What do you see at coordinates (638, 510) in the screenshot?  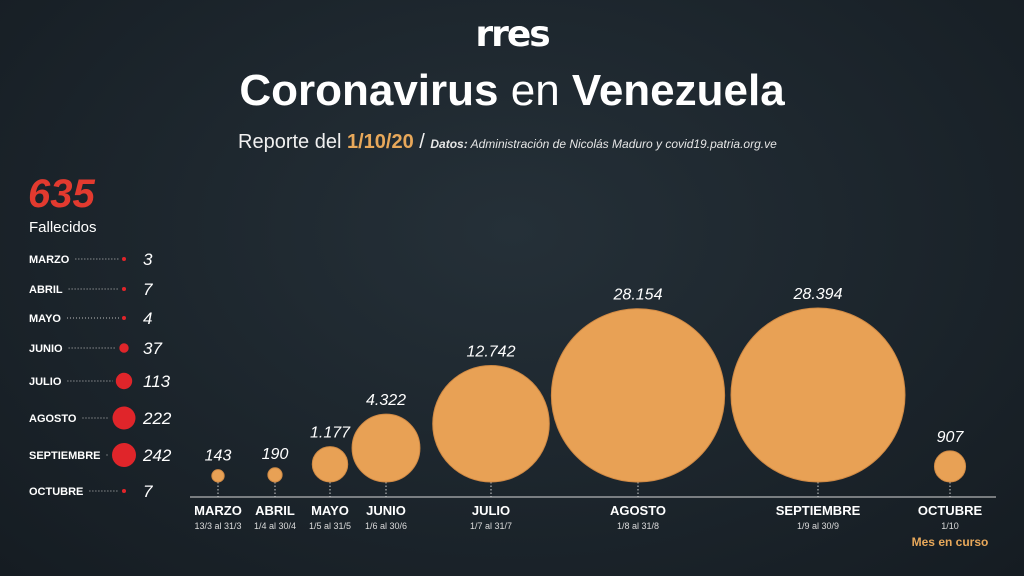 I see `month-label-agosto: AGOSTO` at bounding box center [638, 510].